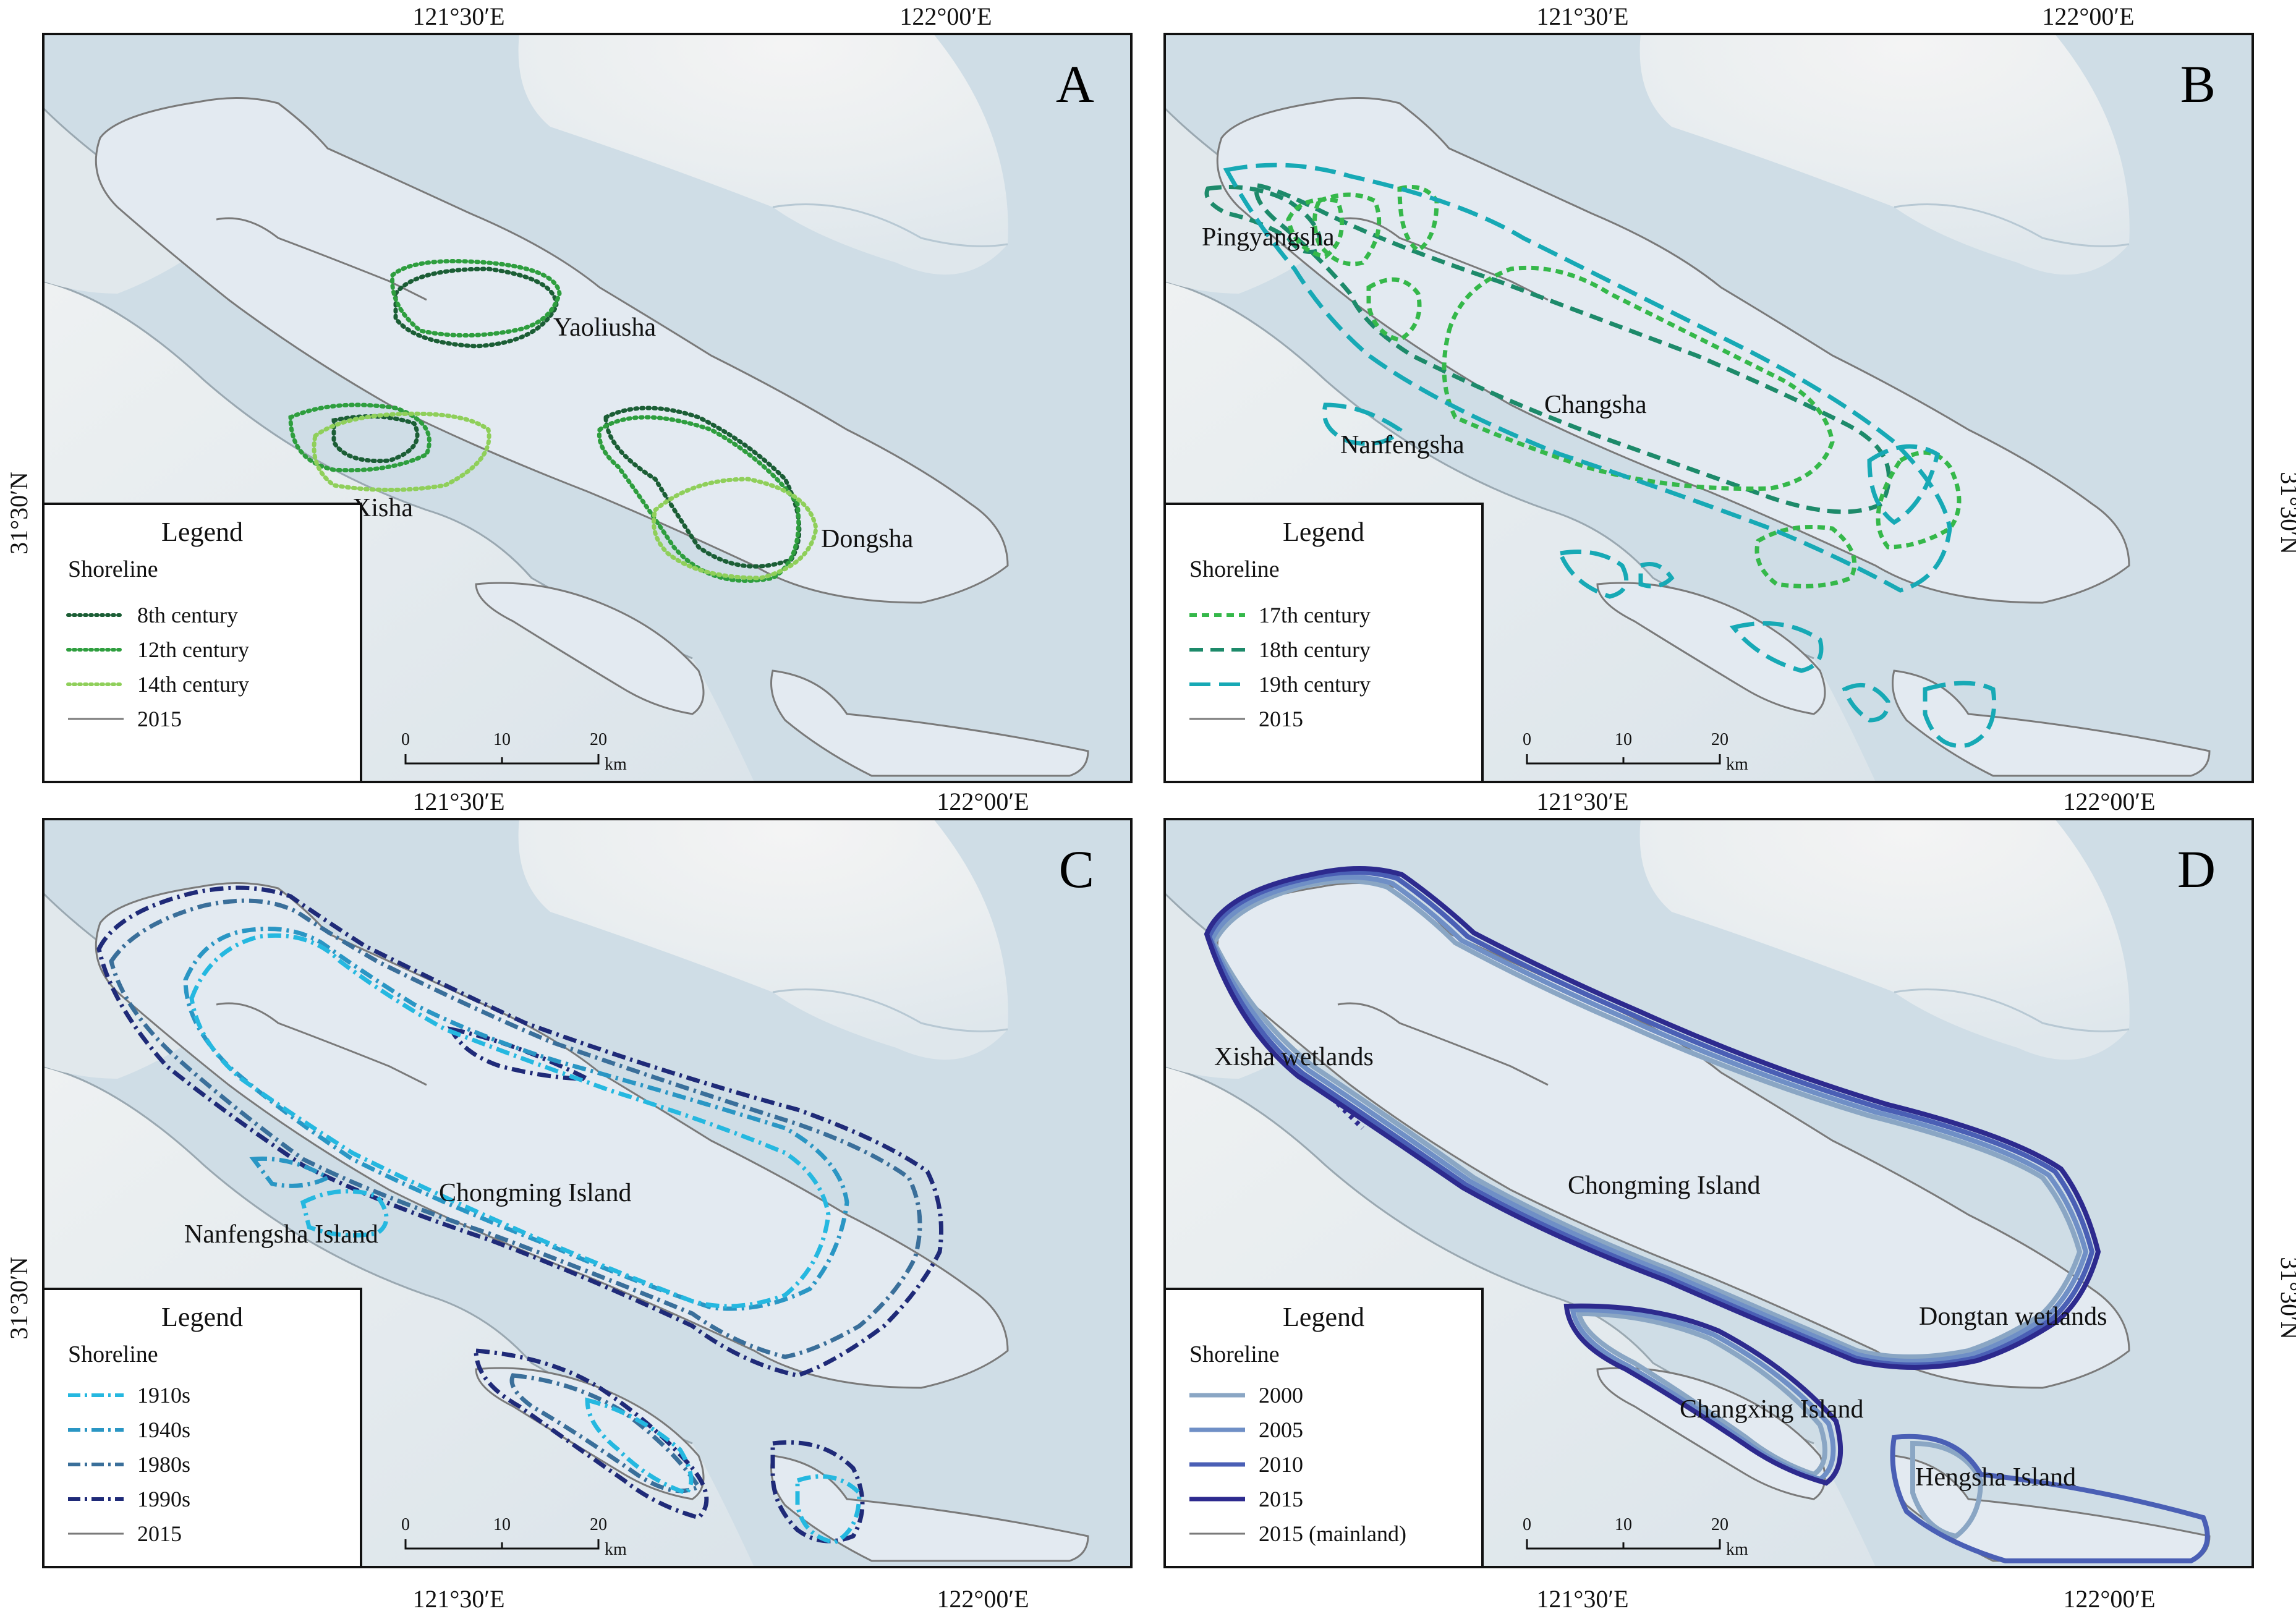 The width and height of the screenshot is (2296, 1619). What do you see at coordinates (983, 1599) in the screenshot?
I see `coord-bot-right: 122°00′E` at bounding box center [983, 1599].